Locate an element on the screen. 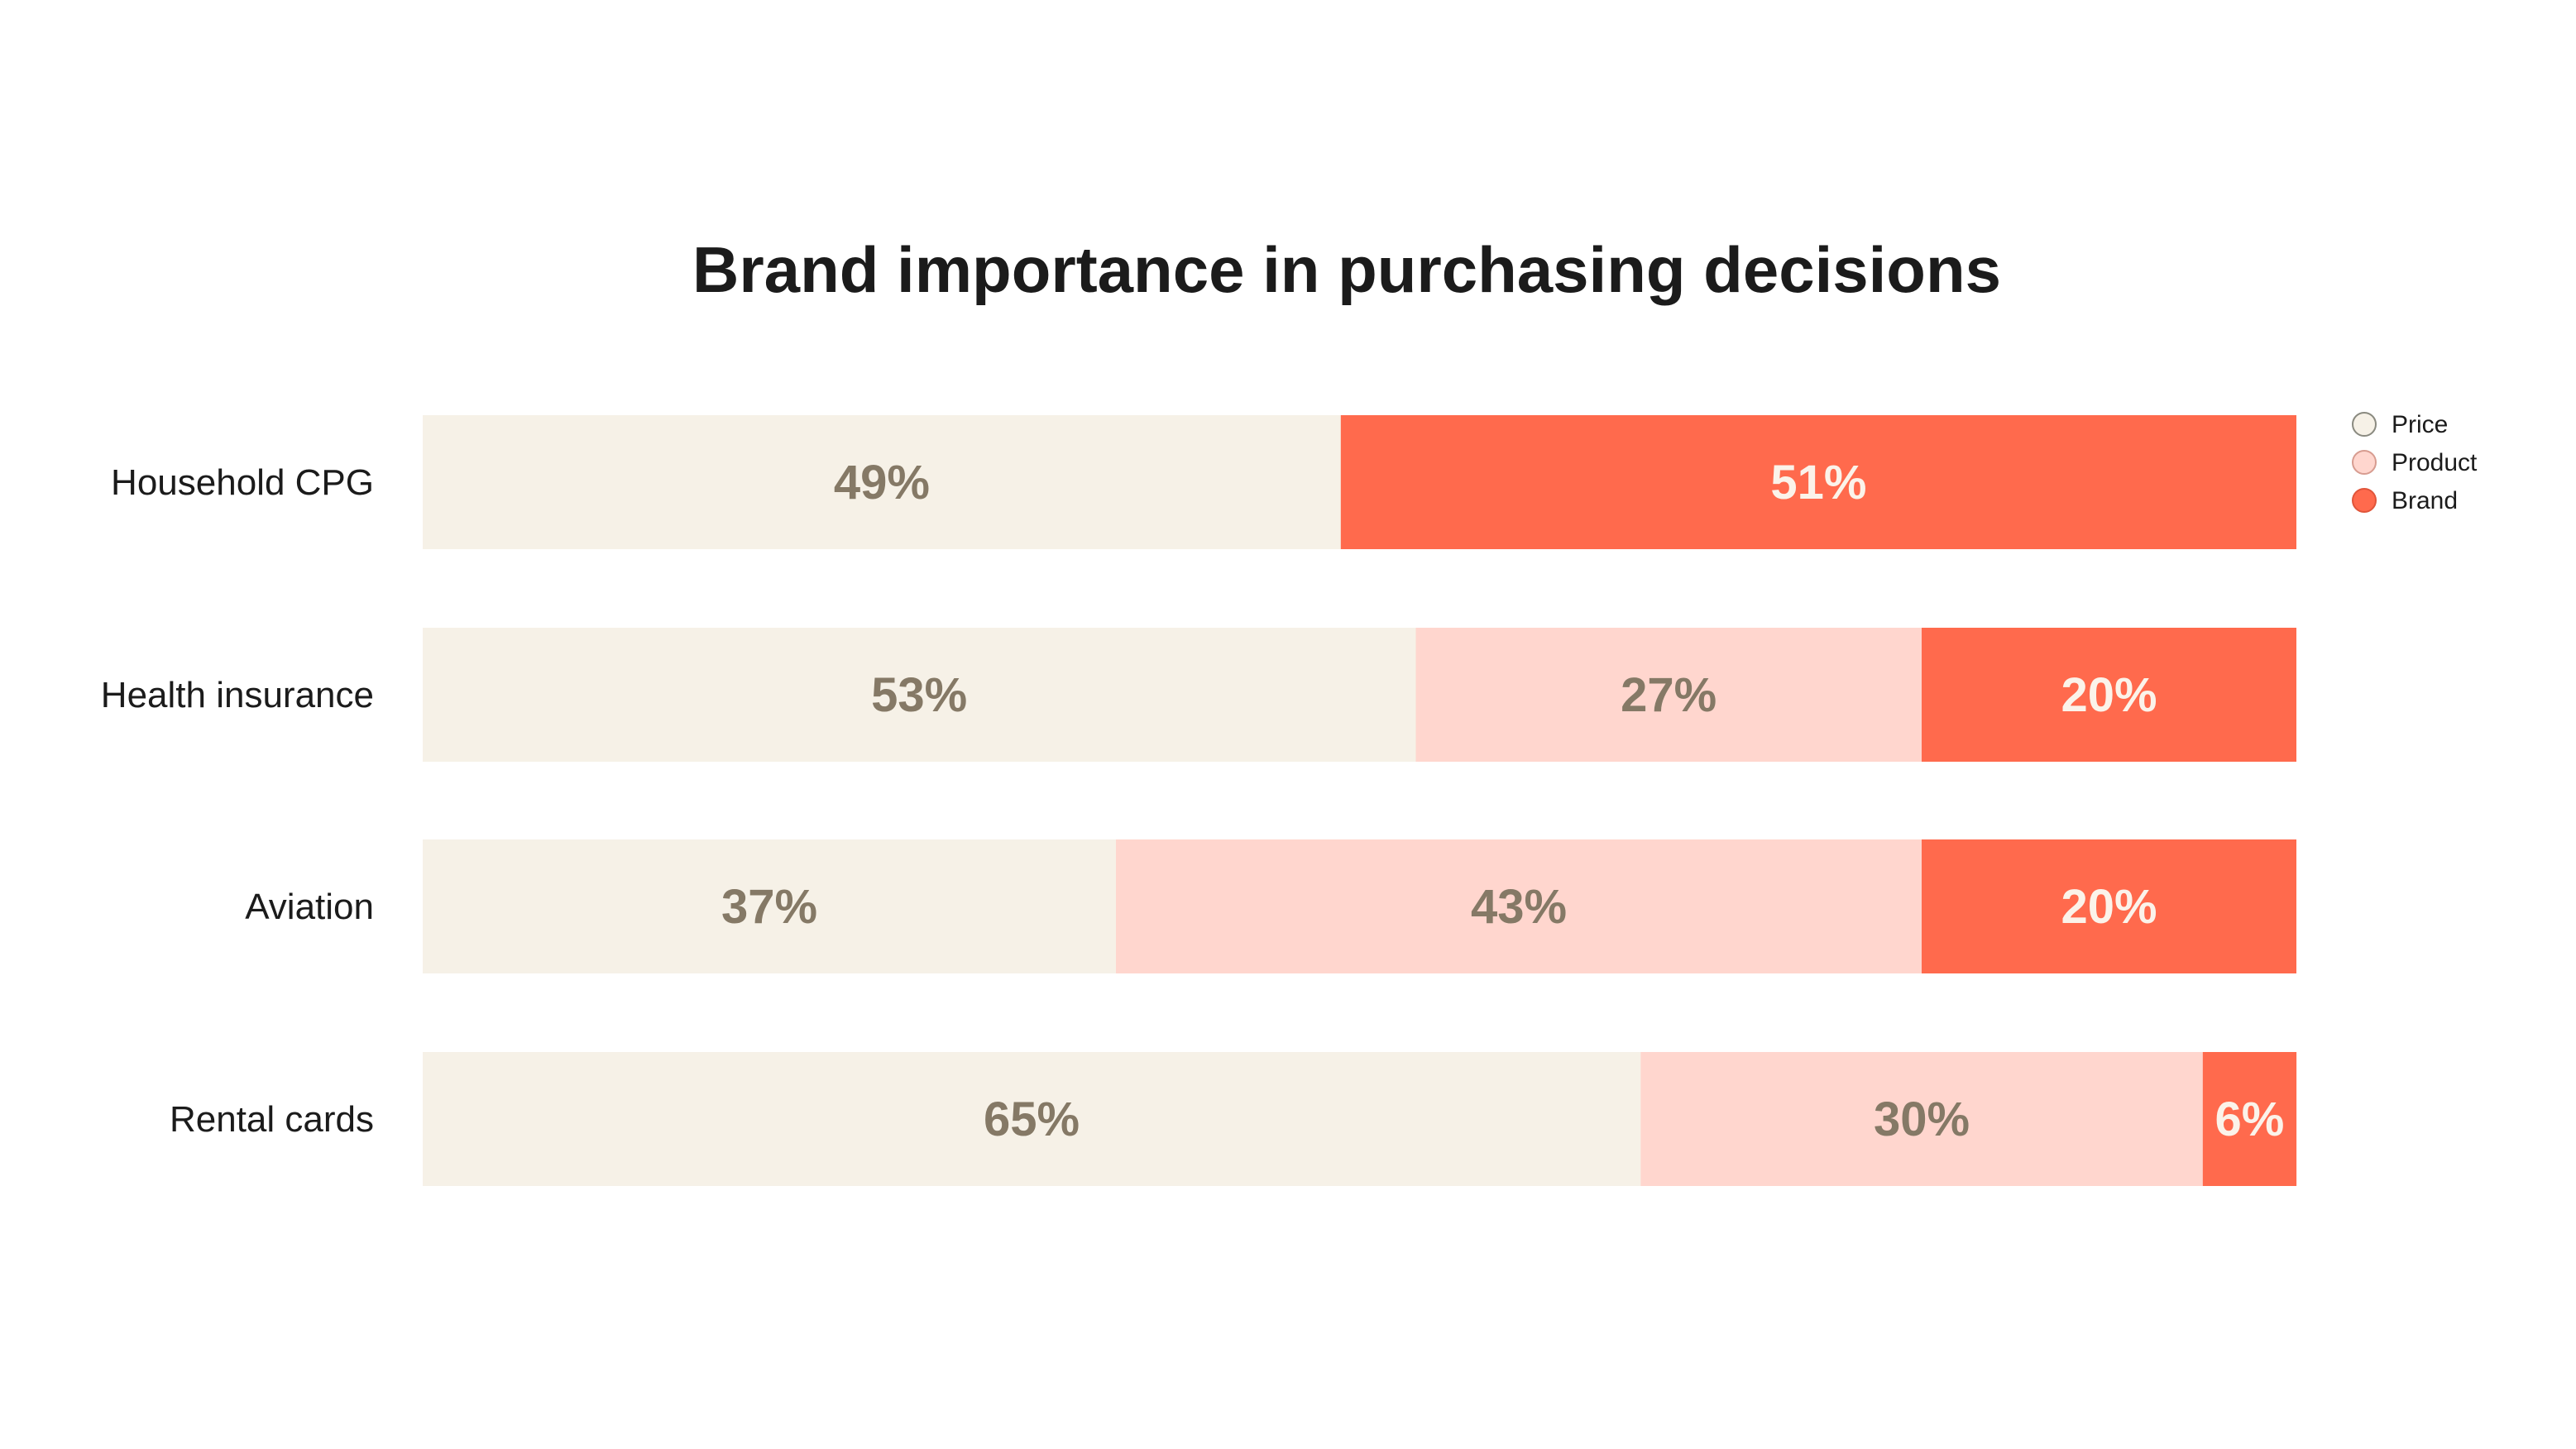  legend-label-product: Product is located at coordinates (2435, 462).